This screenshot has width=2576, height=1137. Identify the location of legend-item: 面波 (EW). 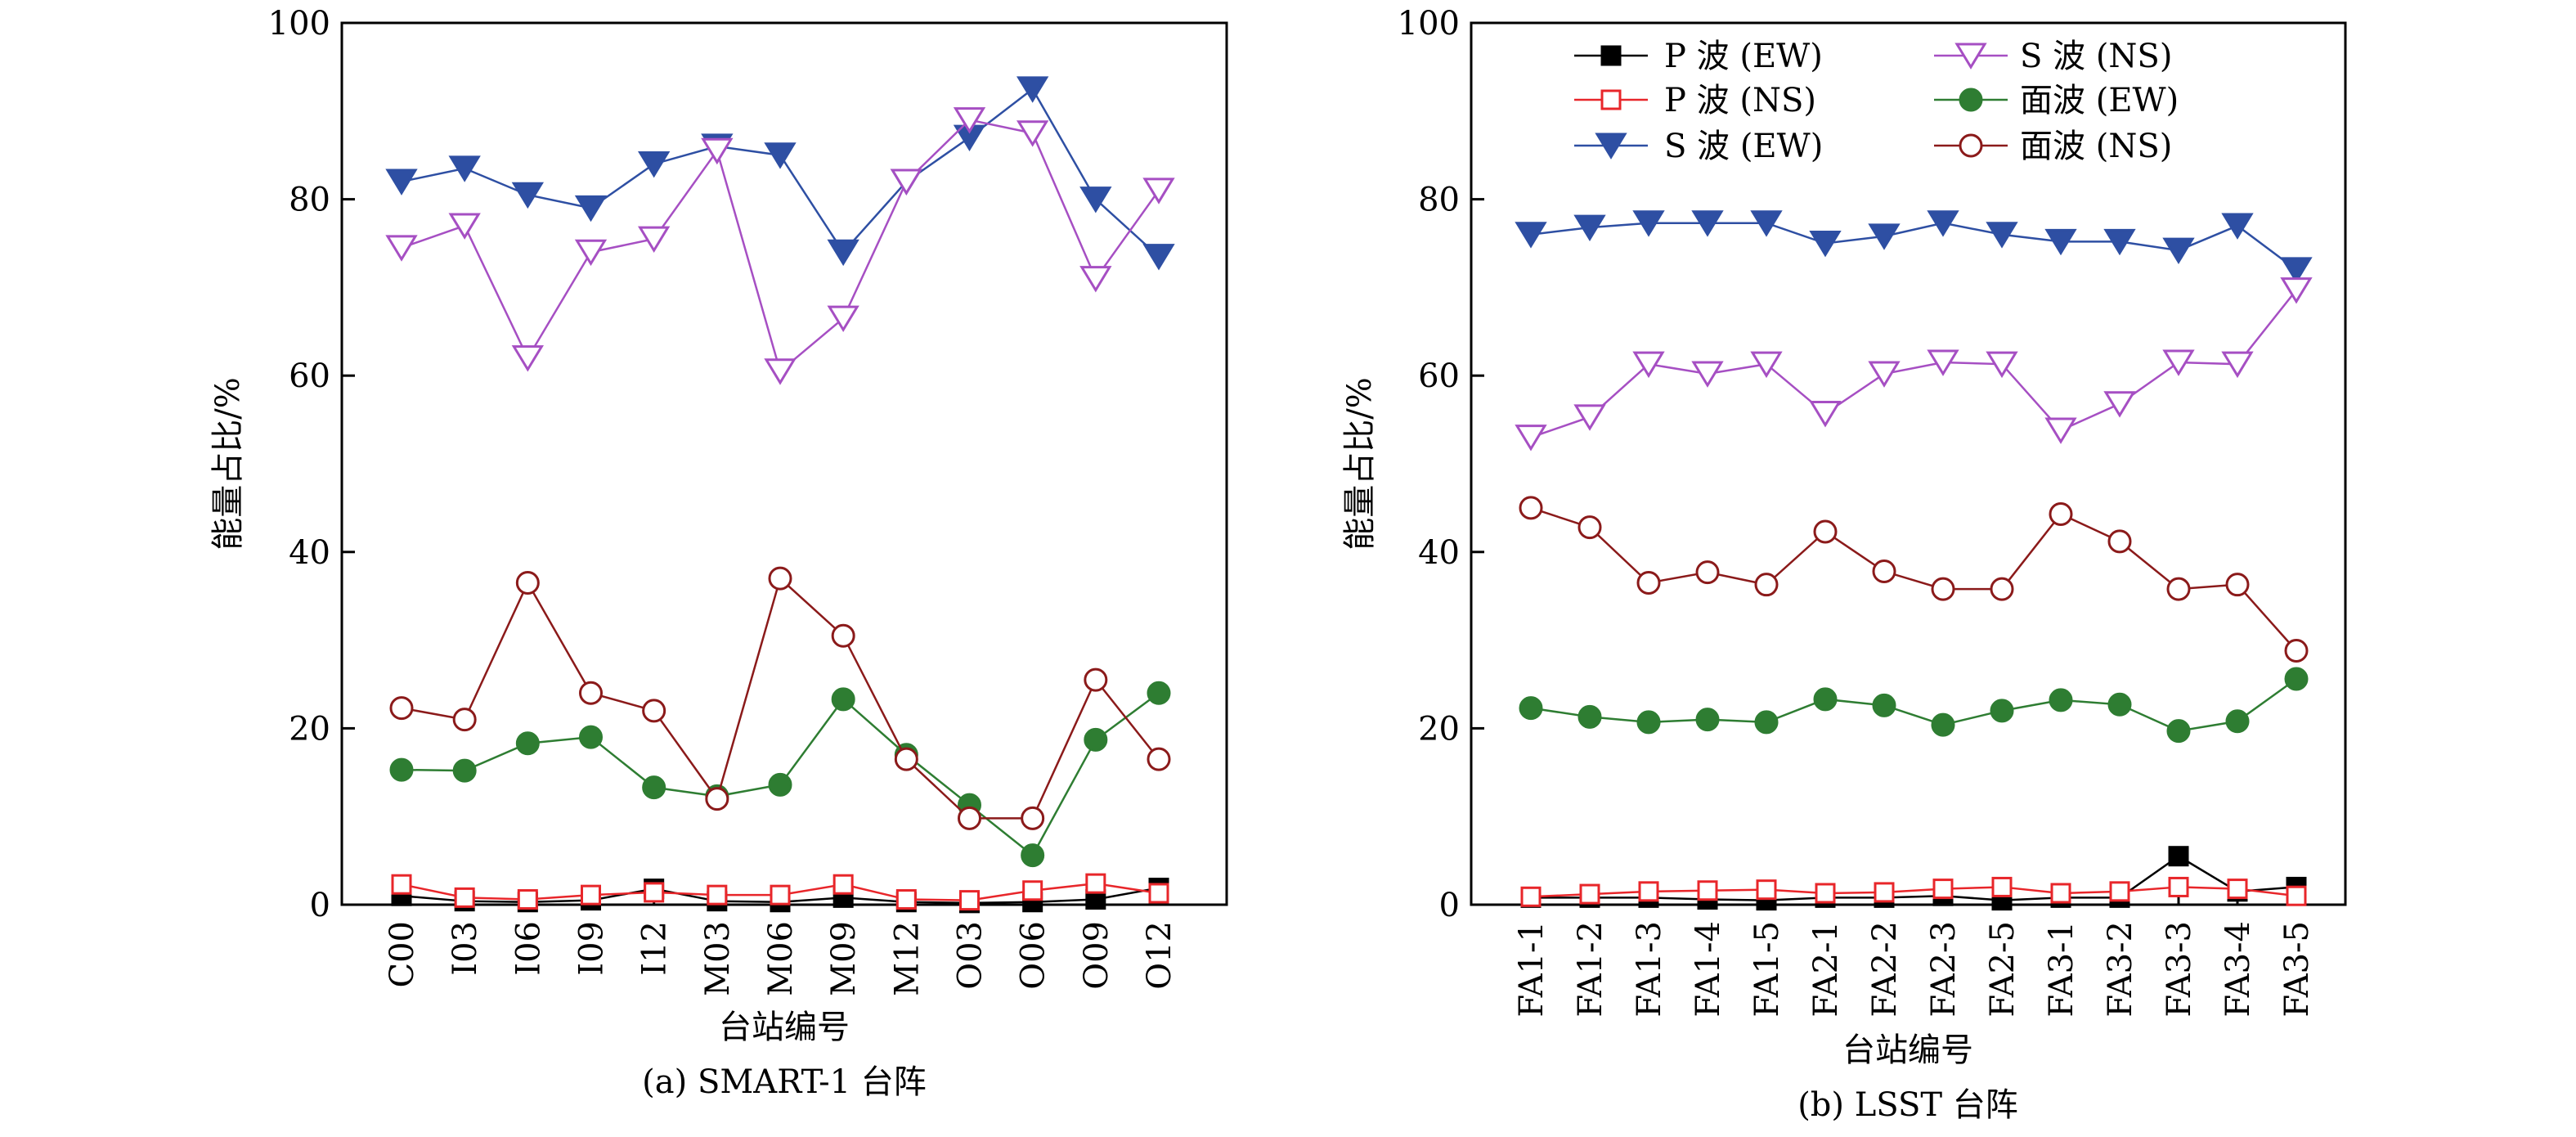
(2056, 100).